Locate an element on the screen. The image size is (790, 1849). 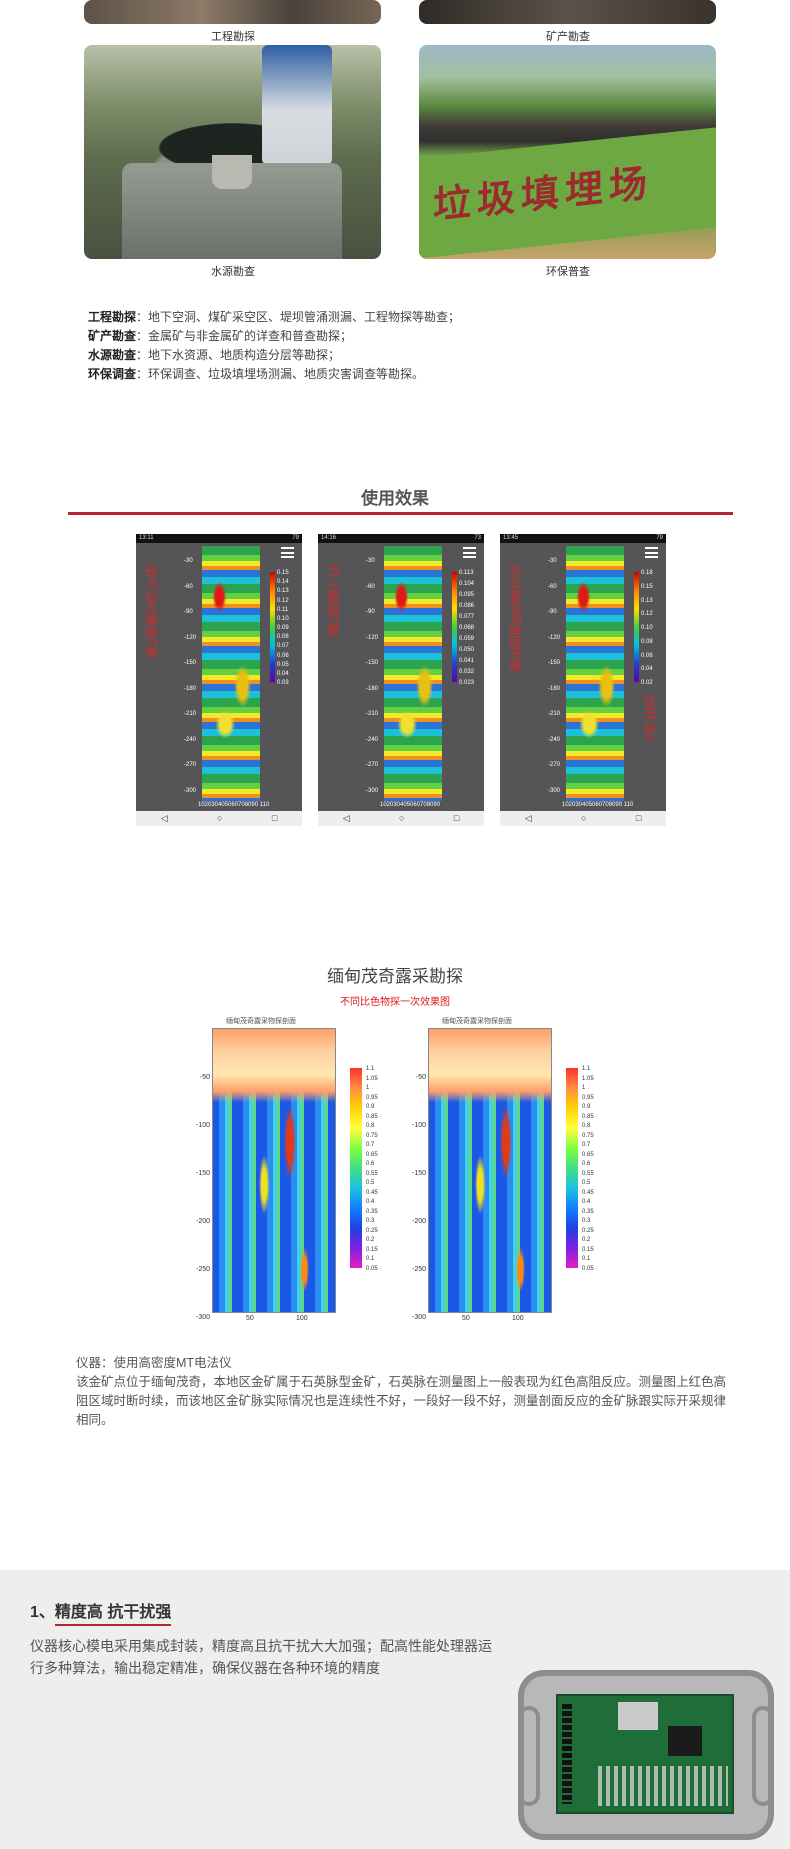
environment-photo: 垃圾填埋场 is located at coordinates (567, 152).